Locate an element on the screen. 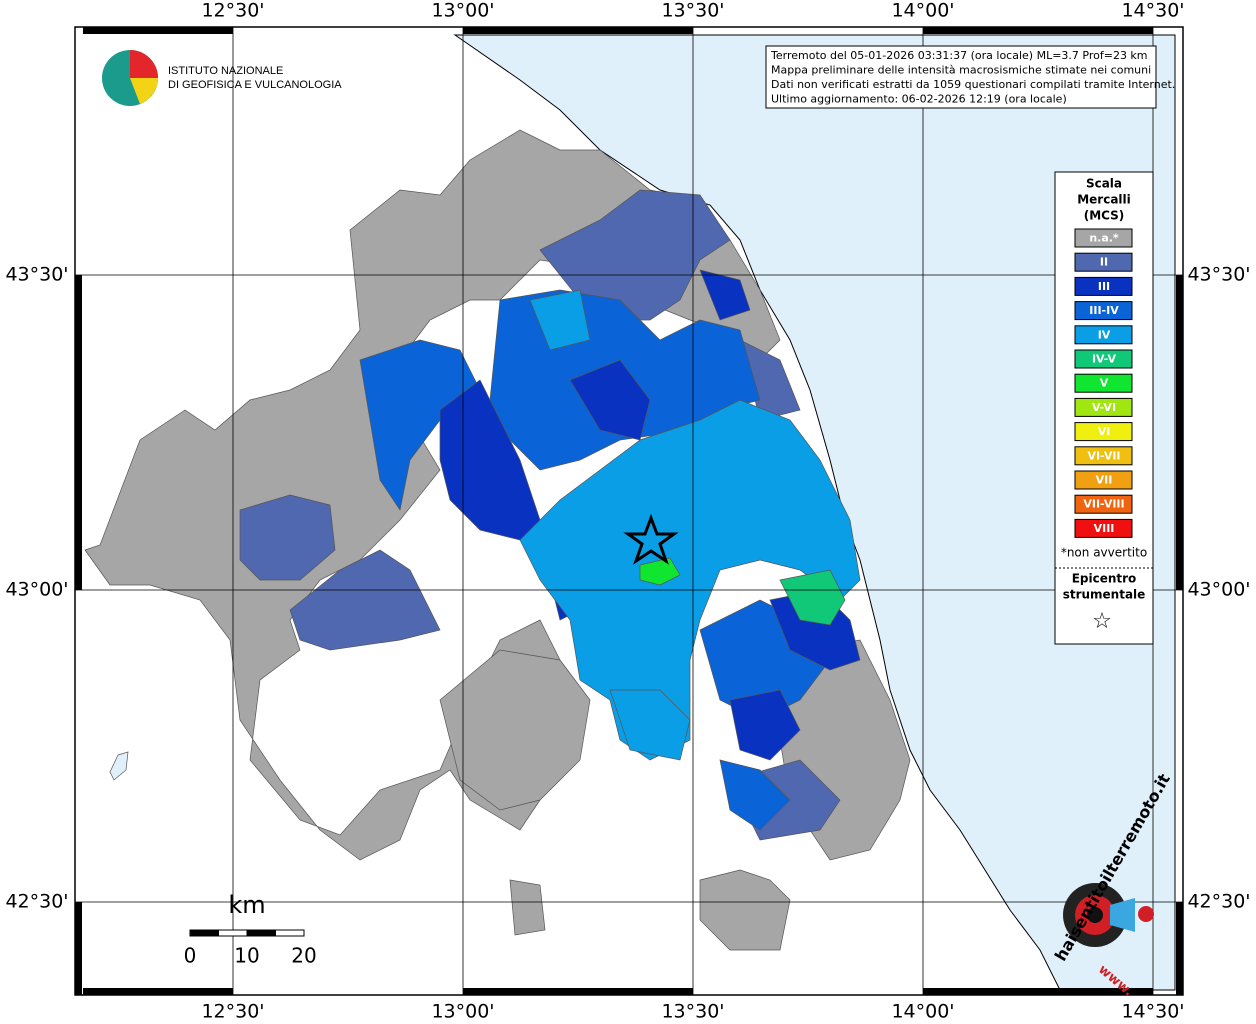  lon-label-bottom: 14°00' is located at coordinates (922, 1012).